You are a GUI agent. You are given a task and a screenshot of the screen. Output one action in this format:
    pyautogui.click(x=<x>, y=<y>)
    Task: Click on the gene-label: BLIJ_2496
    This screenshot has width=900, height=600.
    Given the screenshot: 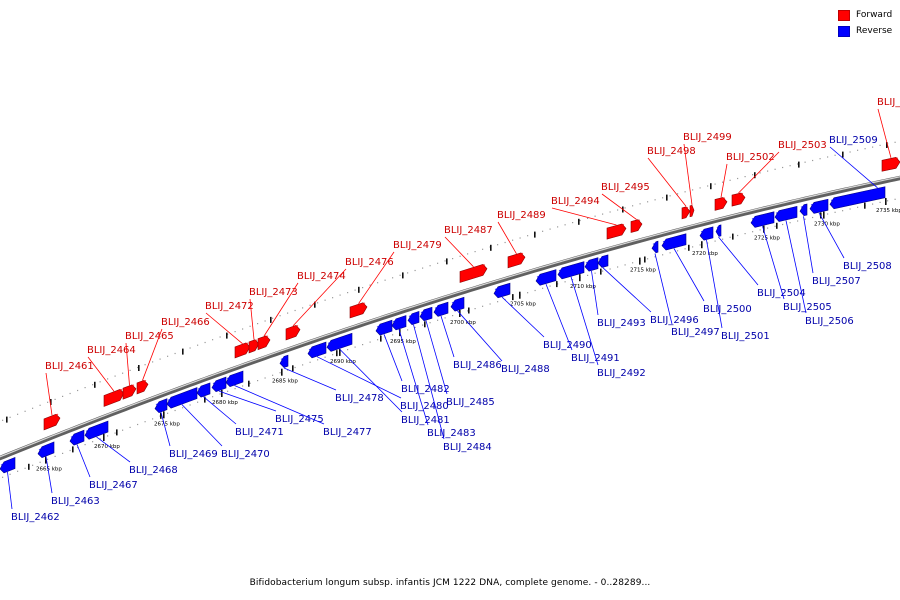 What is the action you would take?
    pyautogui.click(x=674, y=320)
    